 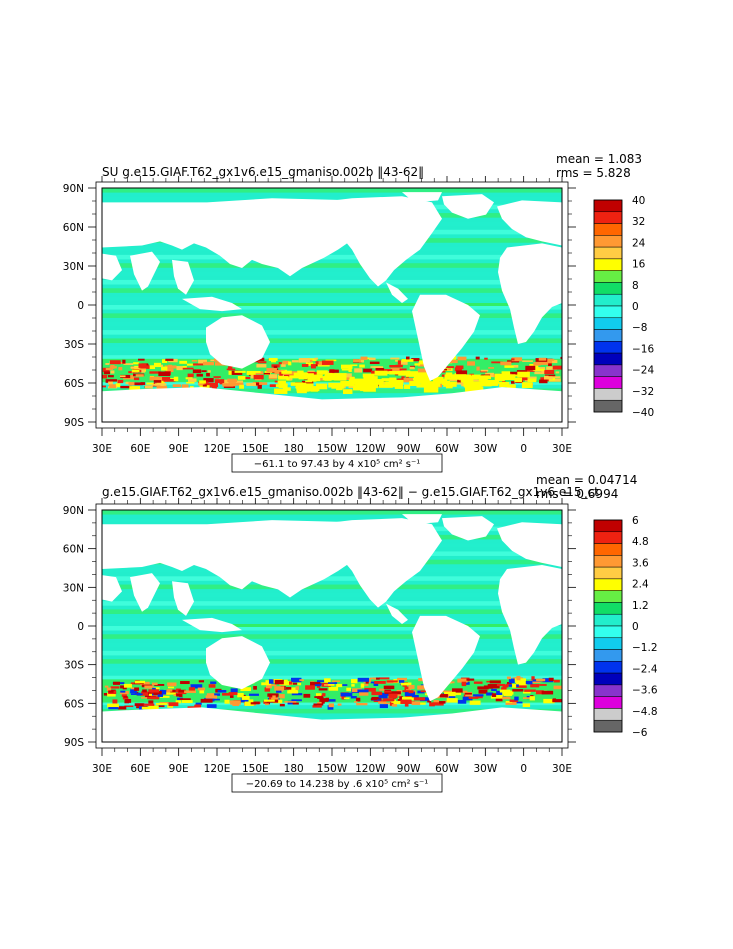 What do you see at coordinates (643, 349) in the screenshot?
I see `colorbar-label: −16` at bounding box center [643, 349].